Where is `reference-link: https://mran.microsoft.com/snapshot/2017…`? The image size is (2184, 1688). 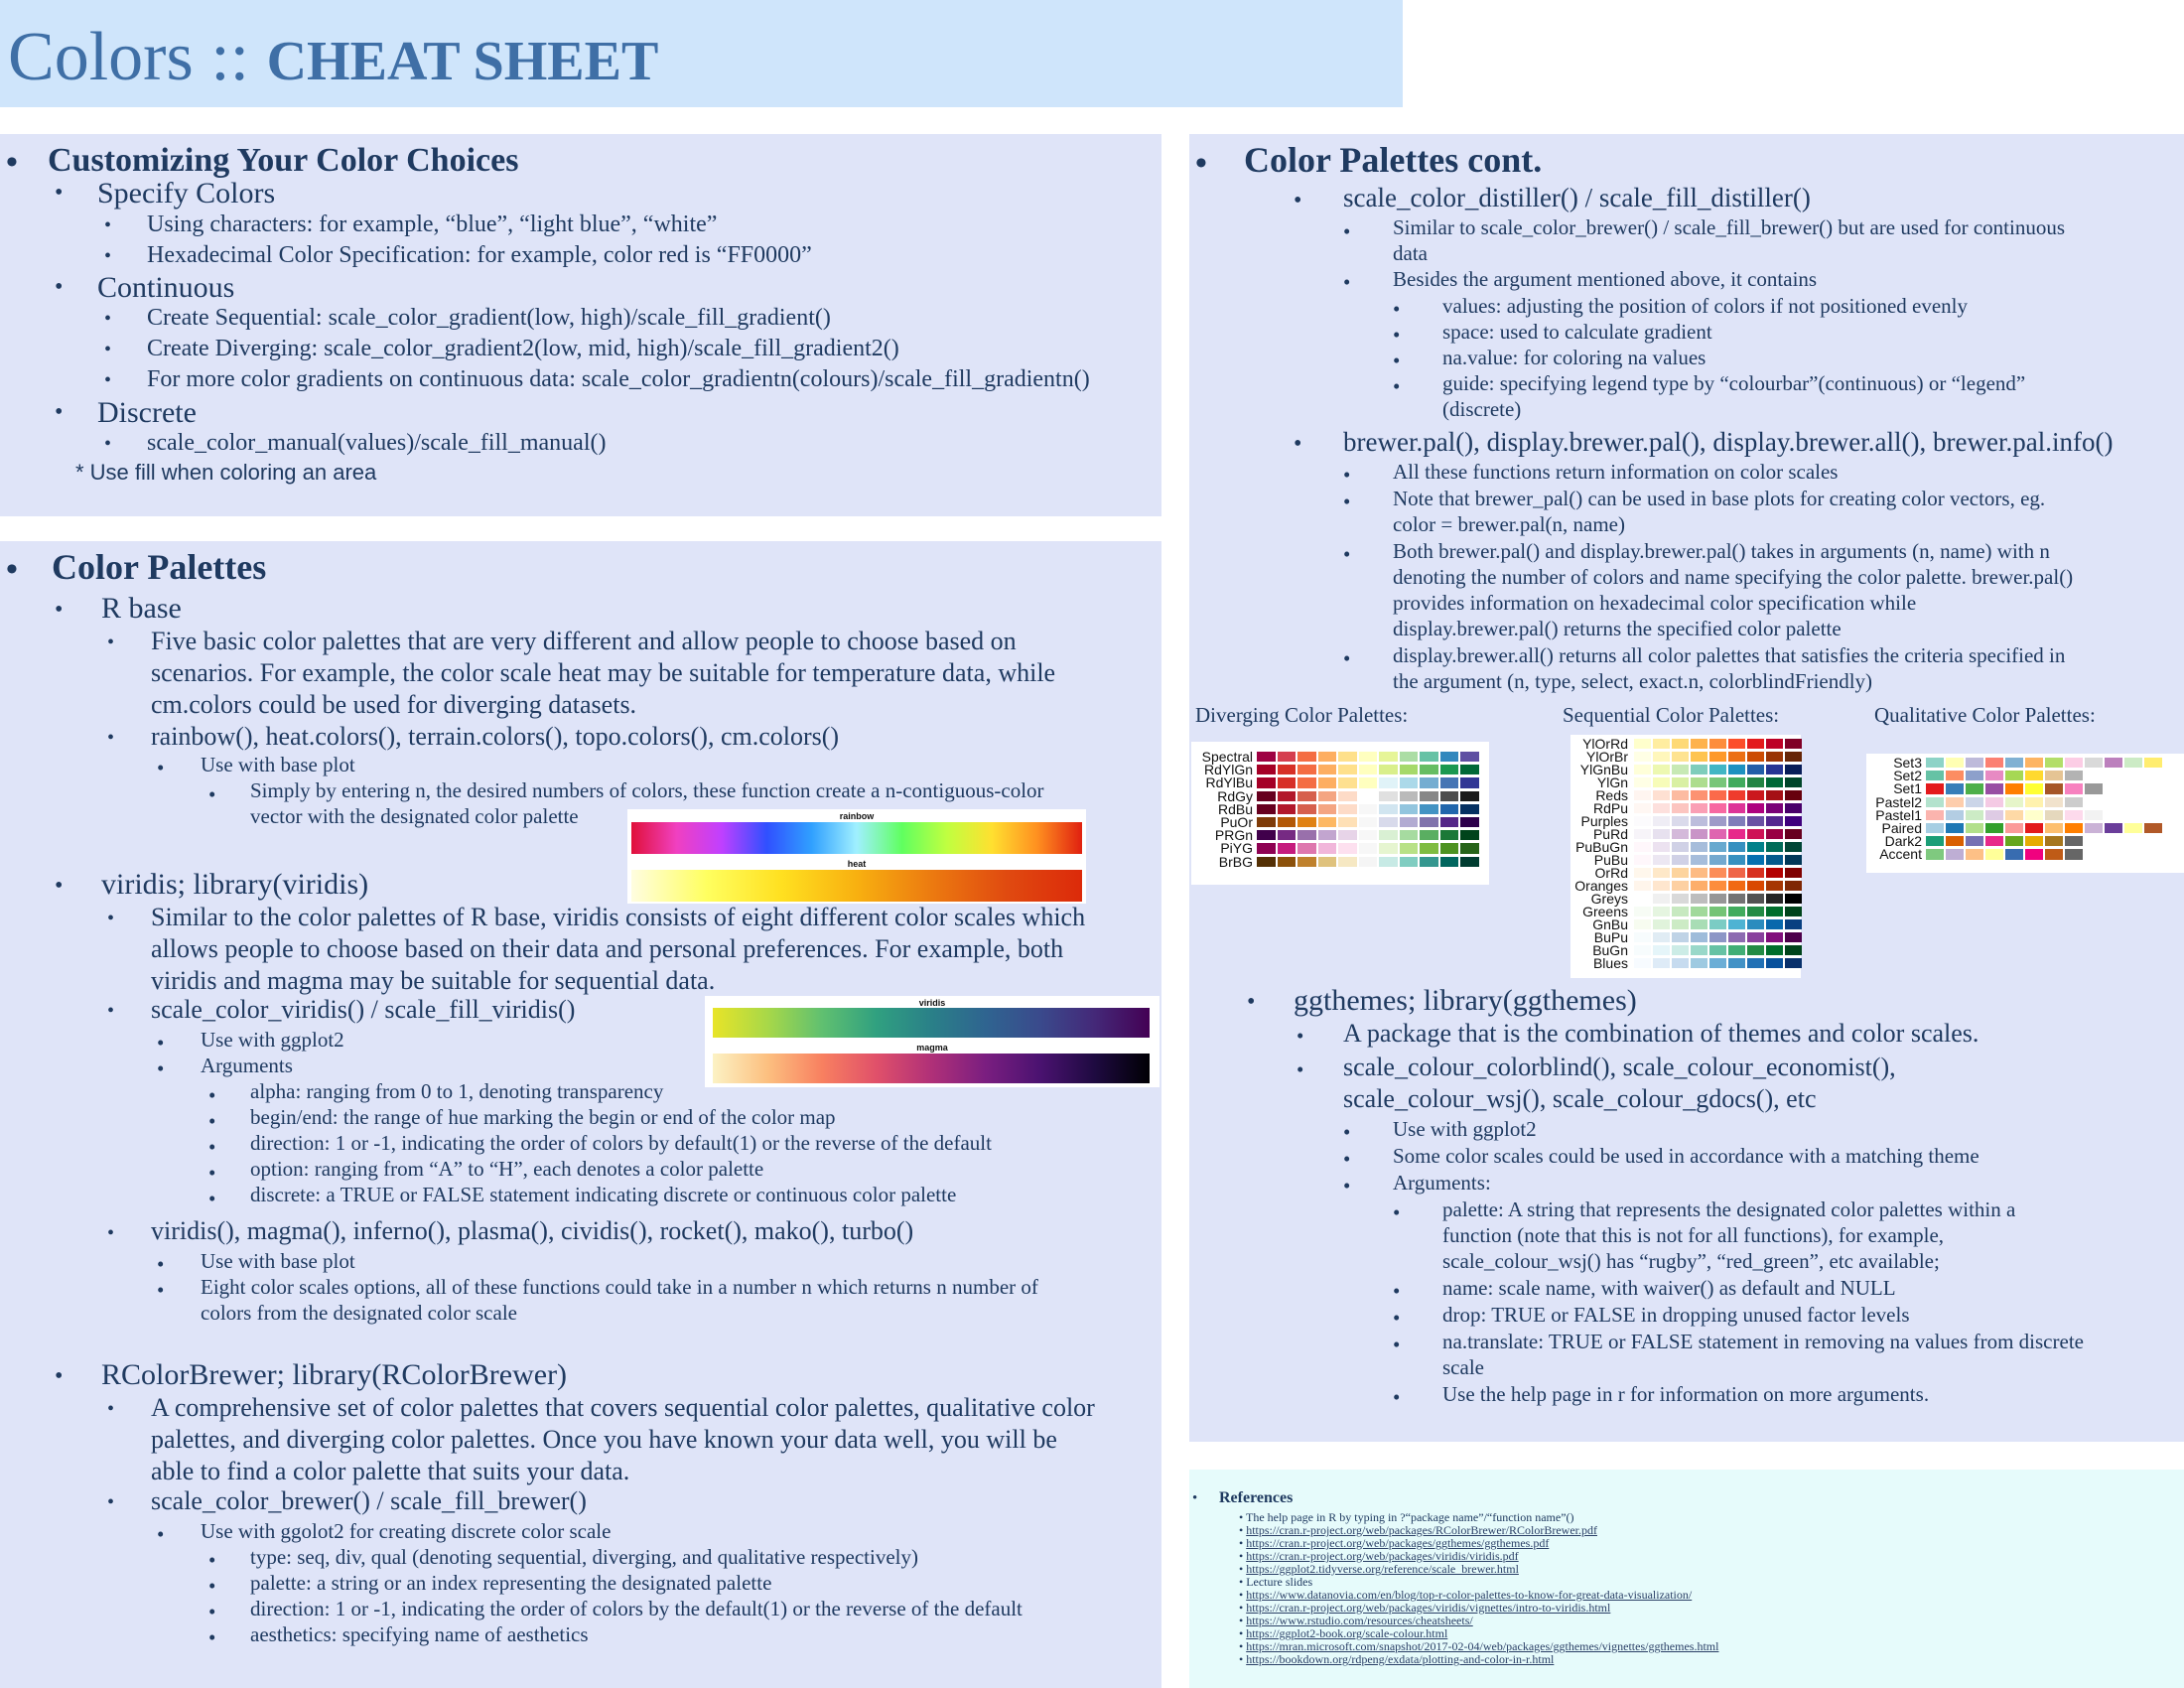
reference-link: https://mran.microsoft.com/snapshot/2017… is located at coordinates (1482, 1646).